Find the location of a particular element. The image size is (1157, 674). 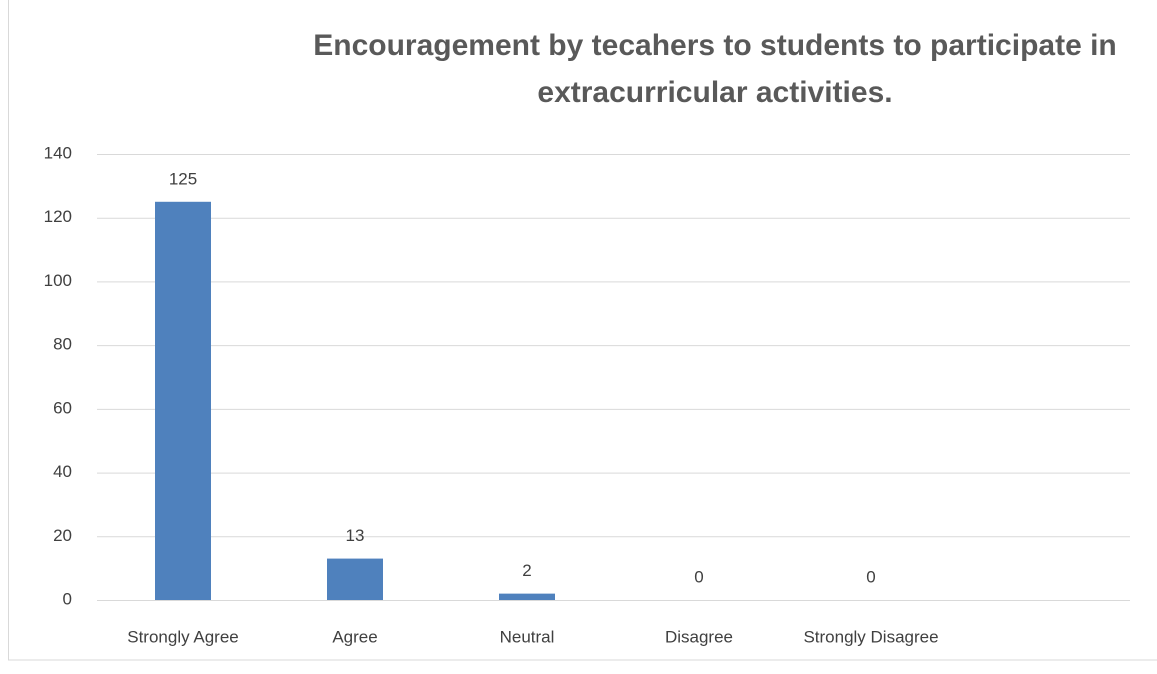

y-tick-label: 20 is located at coordinates (62, 535).